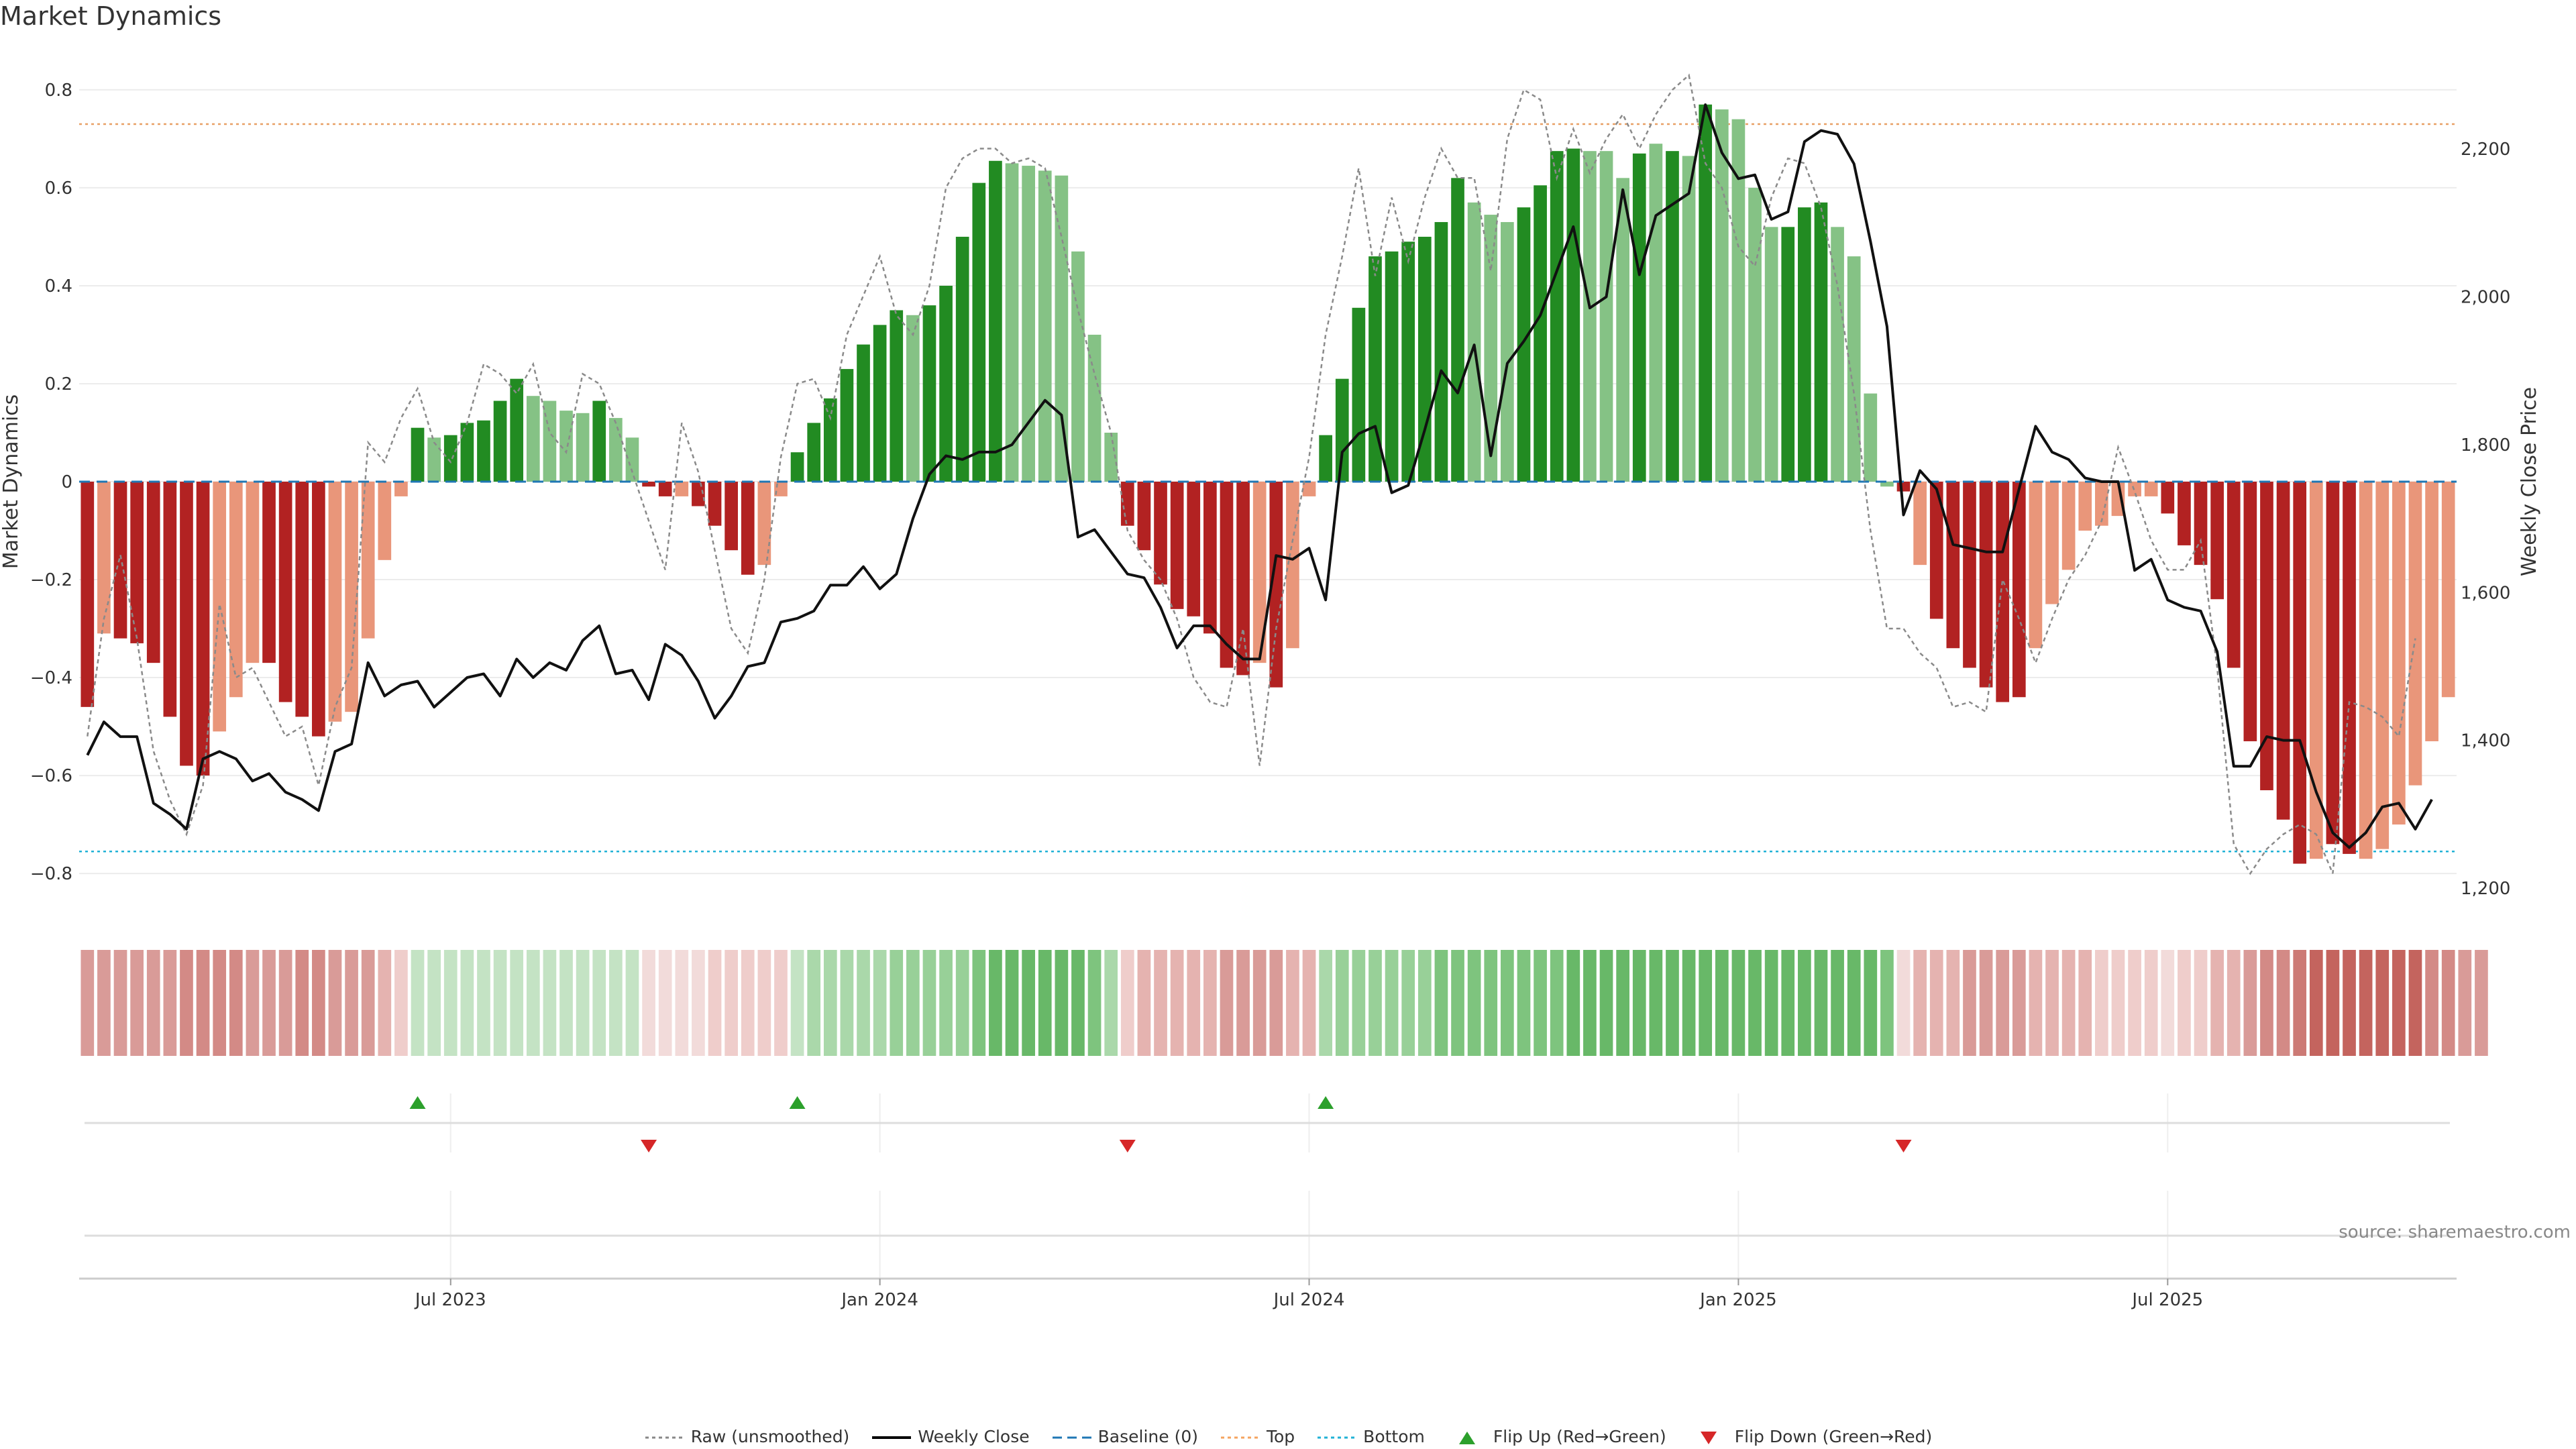 Image resolution: width=2576 pixels, height=1449 pixels. Describe the element at coordinates (1326, 1102) in the screenshot. I see `flip-up-marker` at that location.